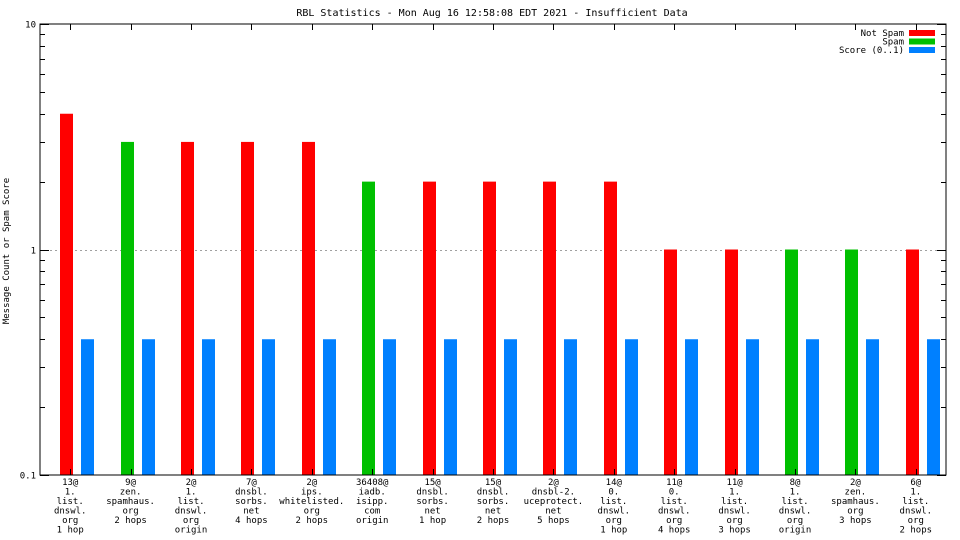 Image resolution: width=960 pixels, height=540 pixels. What do you see at coordinates (251, 502) in the screenshot?
I see `x-tick-label: 7@ dnsbl. sorbs. net 4 hops` at bounding box center [251, 502].